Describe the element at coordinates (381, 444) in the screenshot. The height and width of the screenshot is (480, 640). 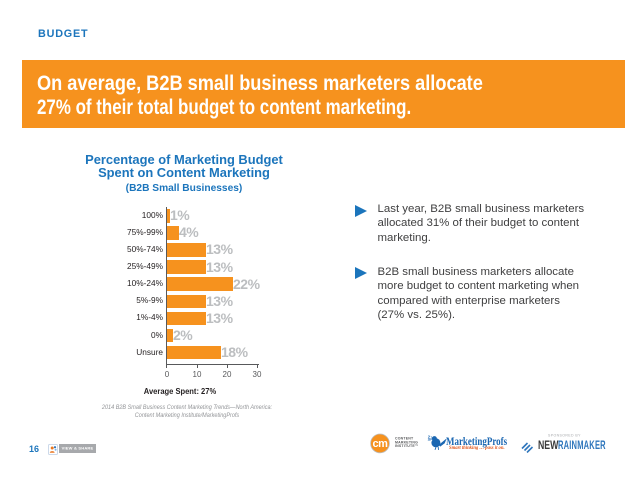
I see `svg-text: cm` at that location.